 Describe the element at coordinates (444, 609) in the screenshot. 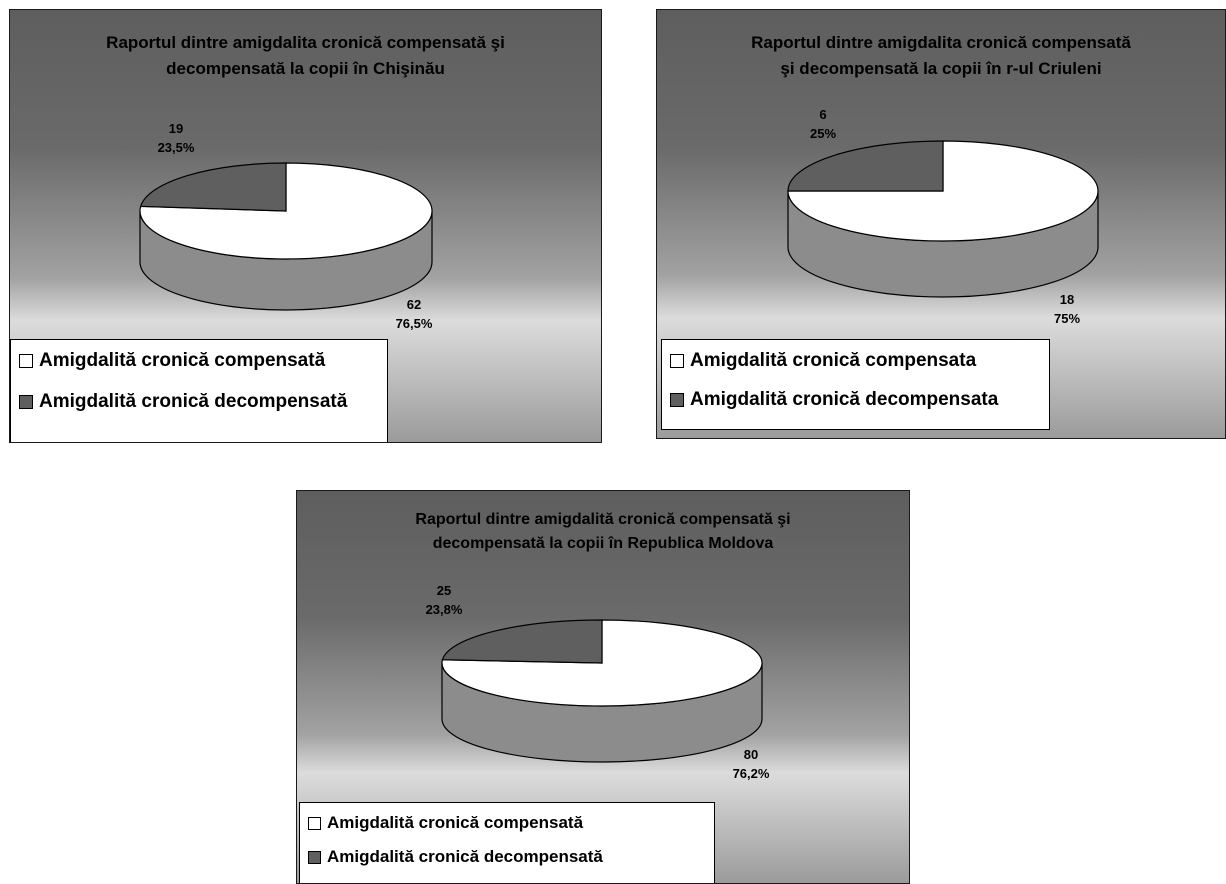

I see `data-label-percent: 23,8%` at that location.